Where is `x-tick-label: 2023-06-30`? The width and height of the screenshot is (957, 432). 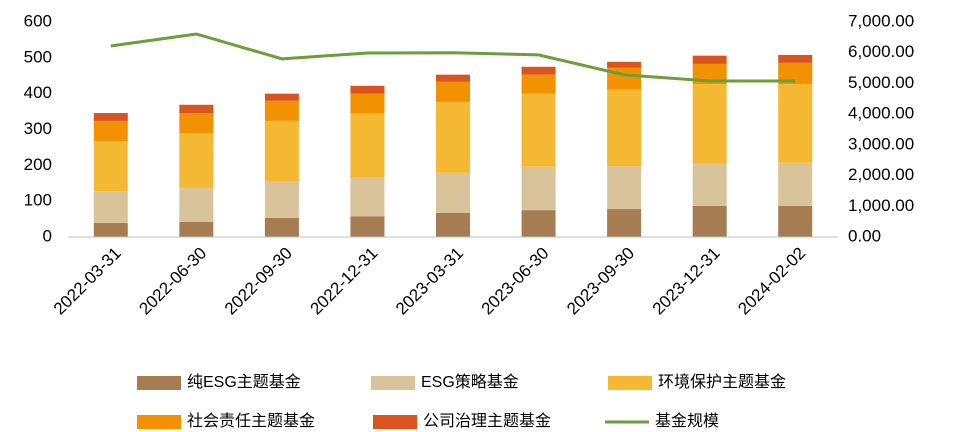 x-tick-label: 2023-06-30 is located at coordinates (515, 281).